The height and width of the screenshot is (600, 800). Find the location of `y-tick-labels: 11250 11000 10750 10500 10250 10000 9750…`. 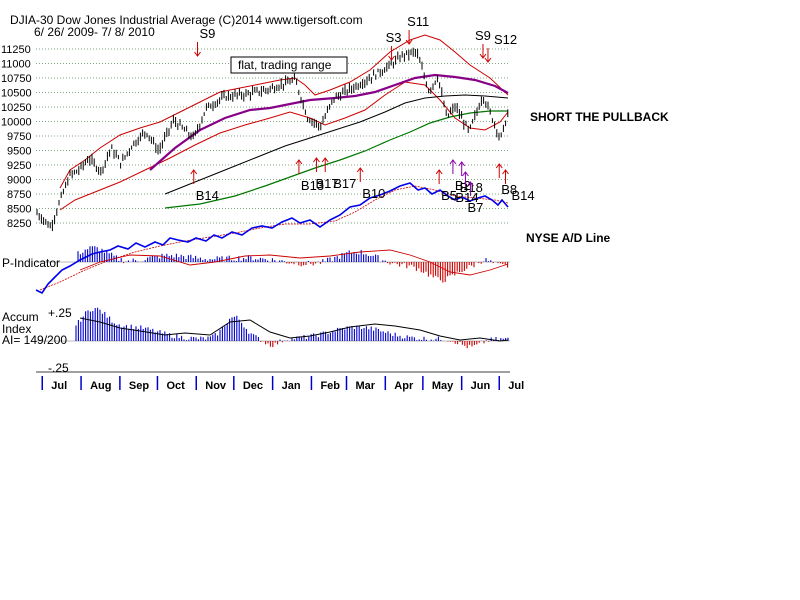

y-tick-labels: 11250 11000 10750 10500 10250 10000 9750… is located at coordinates (16, 137).